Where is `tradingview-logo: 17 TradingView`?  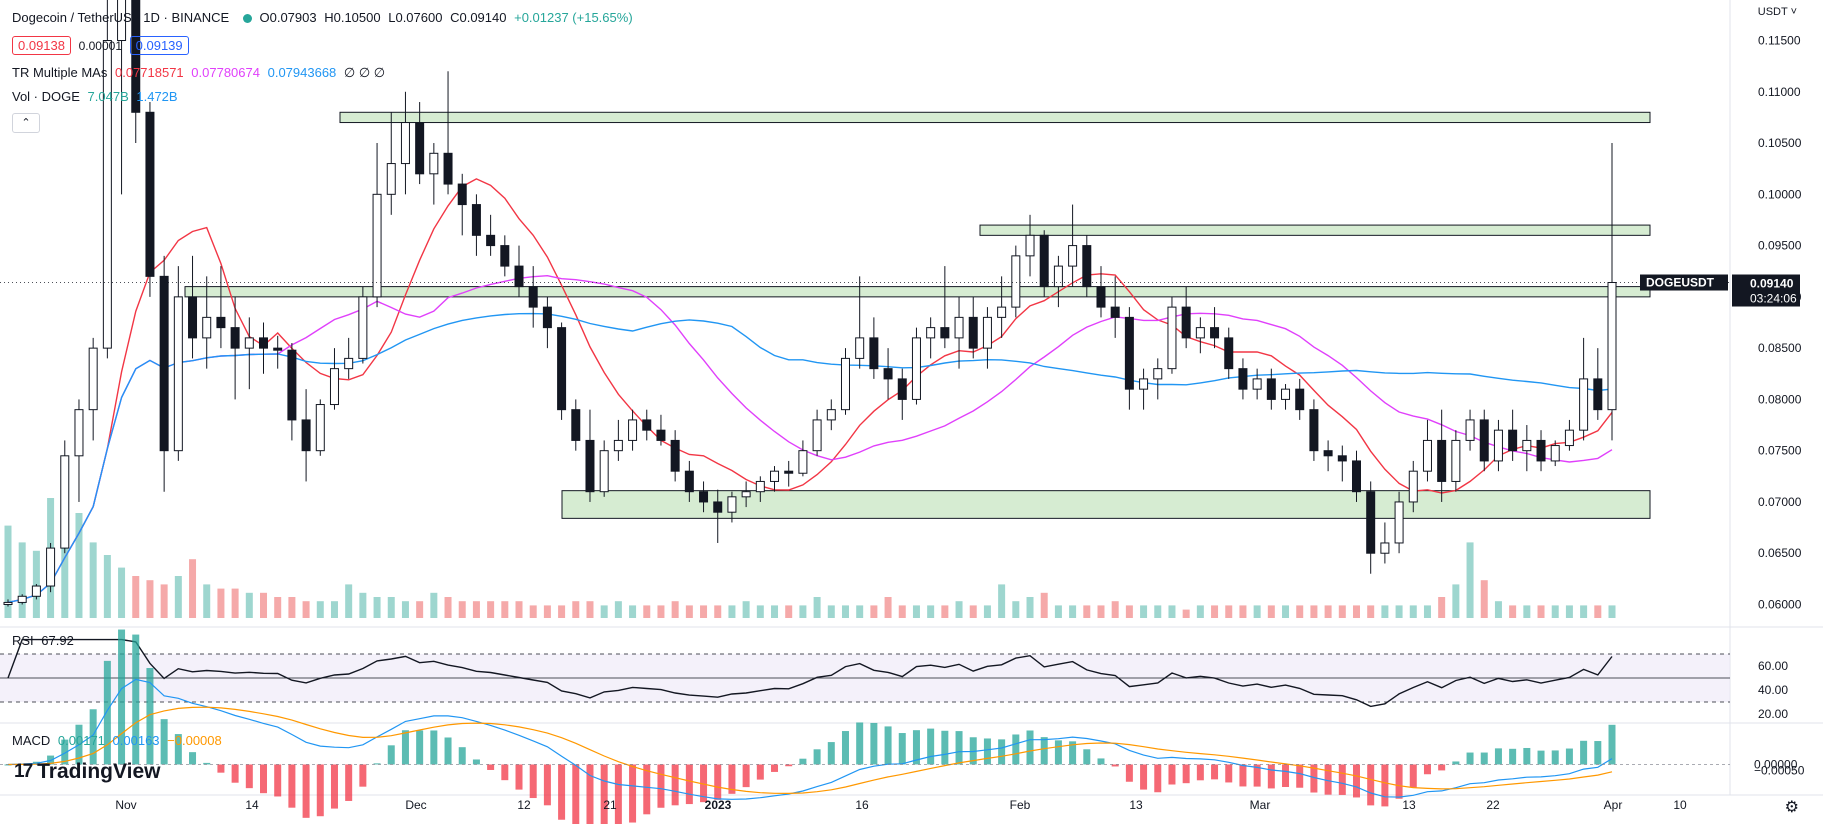 tradingview-logo: 17 TradingView is located at coordinates (87, 772).